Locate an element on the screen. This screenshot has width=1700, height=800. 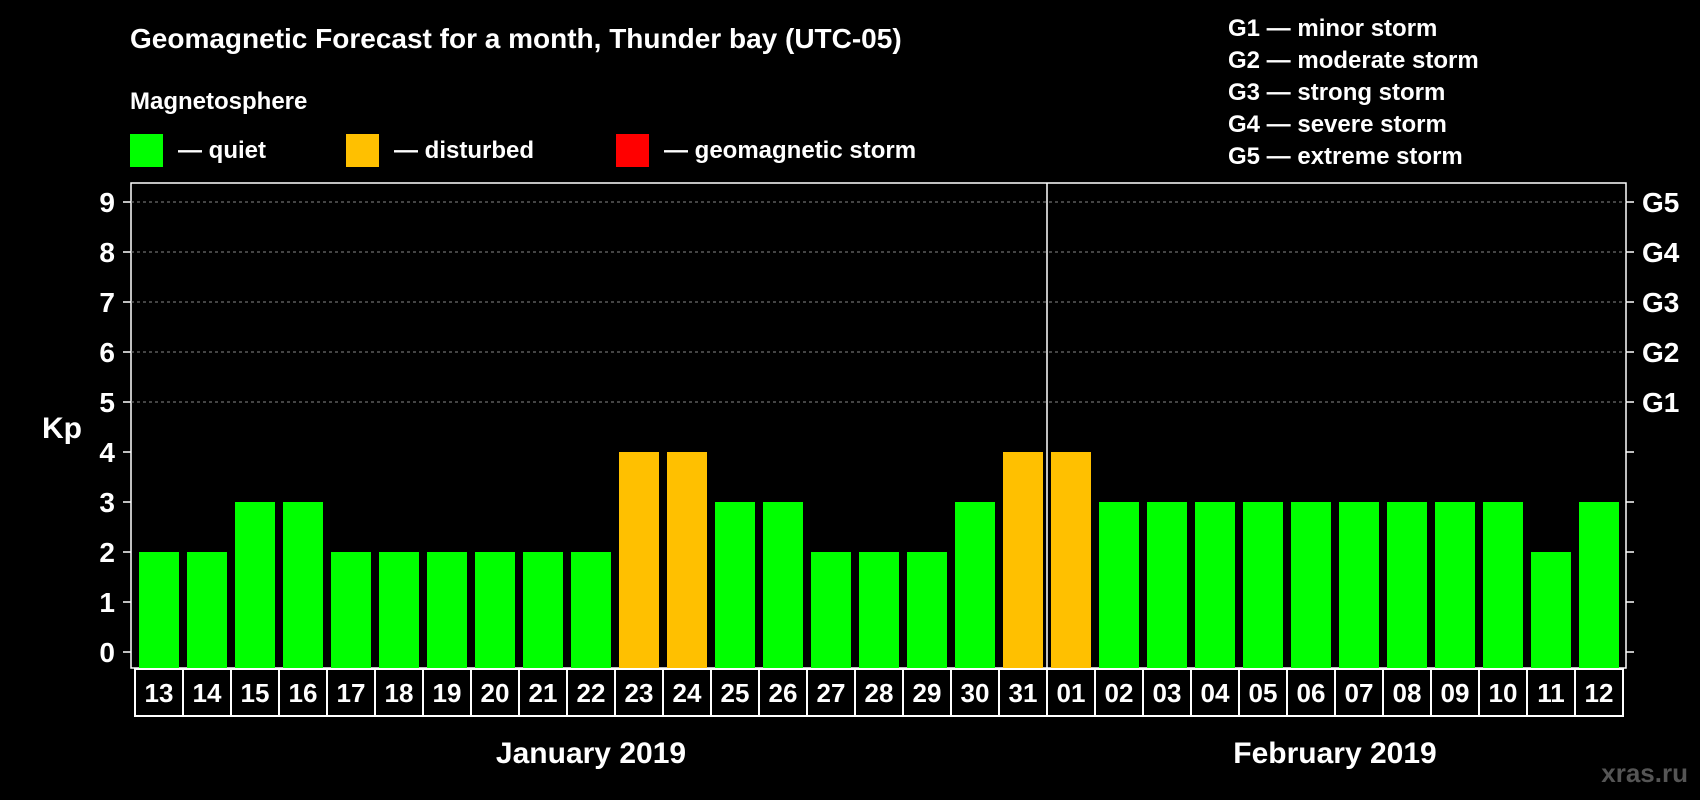
x-tick-label: 20 is located at coordinates (495, 693).